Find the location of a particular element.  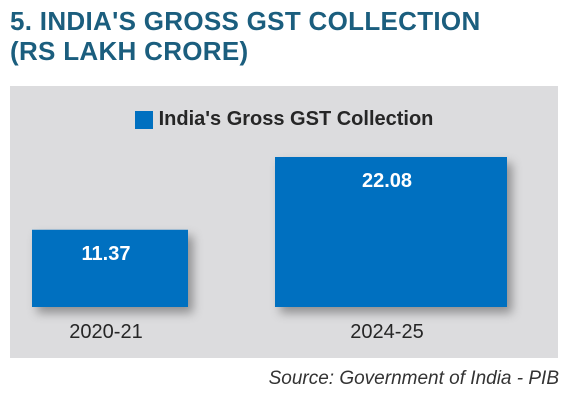

chart-title-line-1: 5. INDIA'S GROSS GST COLLECTION is located at coordinates (245, 21).